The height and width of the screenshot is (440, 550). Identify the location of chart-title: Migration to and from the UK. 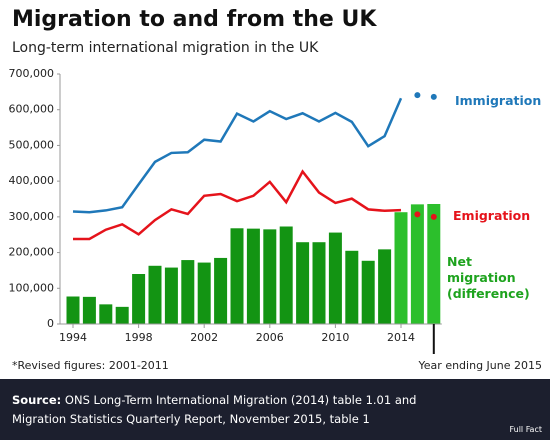
(194, 19).